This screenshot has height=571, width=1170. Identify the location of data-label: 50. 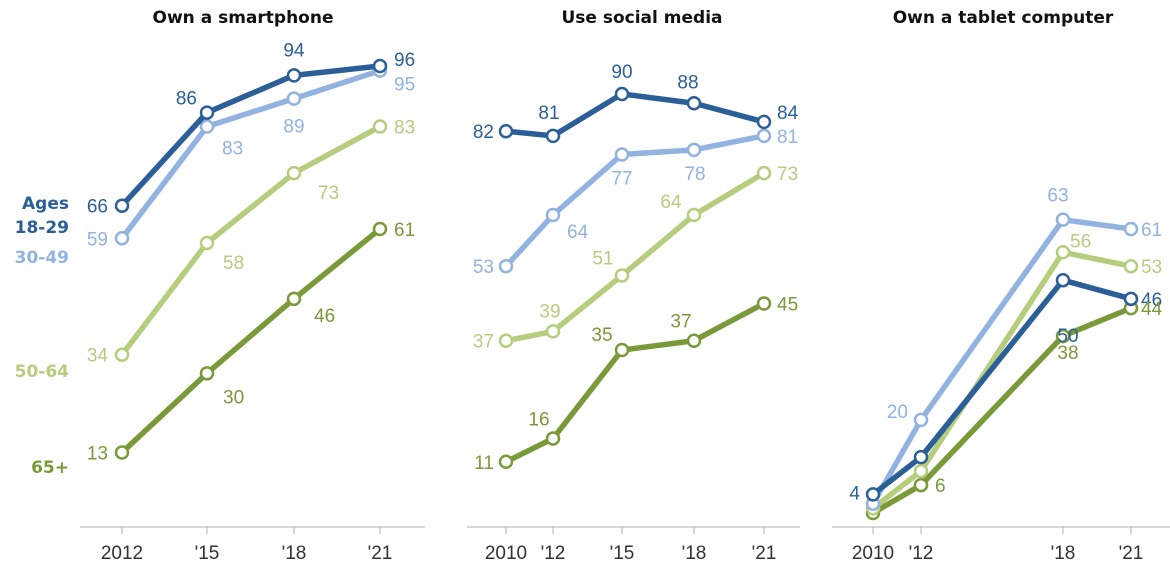
(1067, 336).